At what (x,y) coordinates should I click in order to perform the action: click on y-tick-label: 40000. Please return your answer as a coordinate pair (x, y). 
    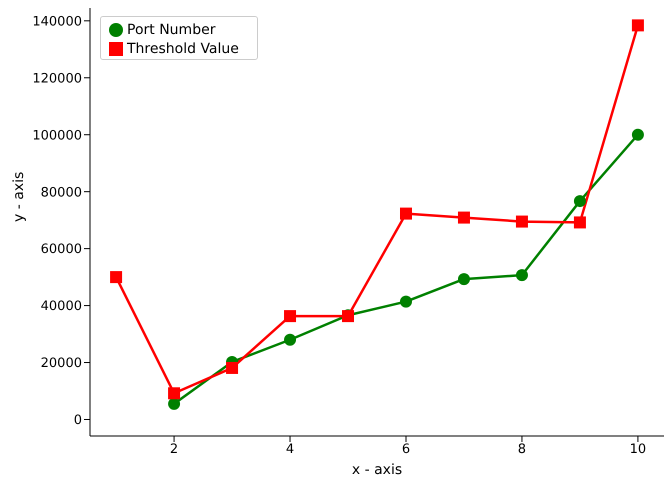
    Looking at the image, I should click on (61, 306).